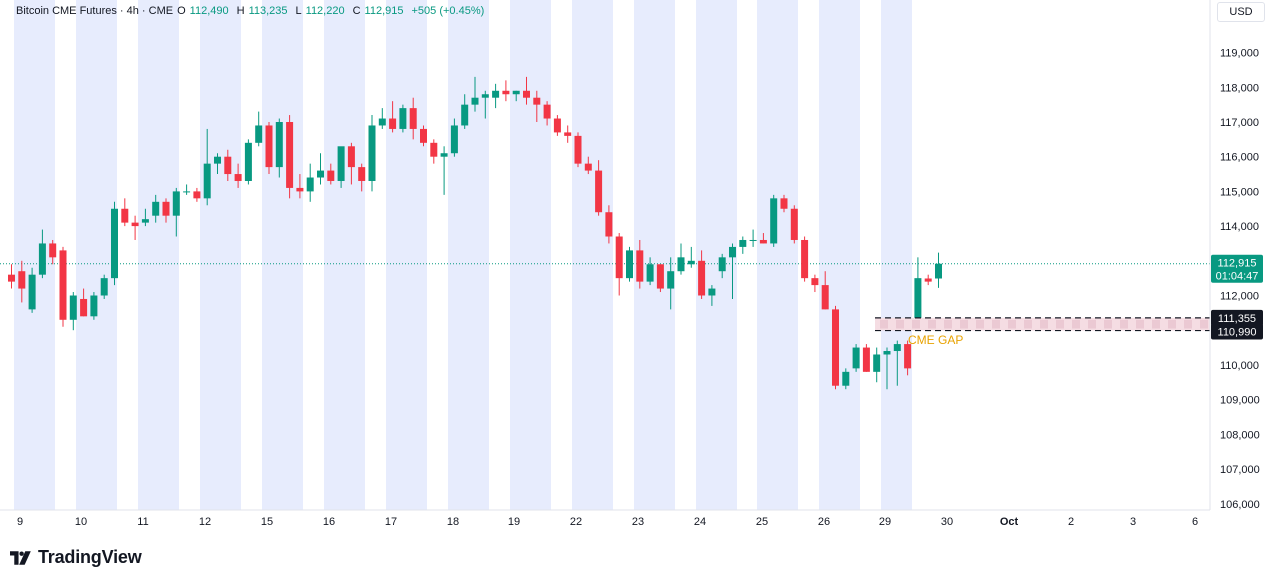 The width and height of the screenshot is (1280, 585). What do you see at coordinates (76, 557) in the screenshot?
I see `tradingview-logo: TradingView` at bounding box center [76, 557].